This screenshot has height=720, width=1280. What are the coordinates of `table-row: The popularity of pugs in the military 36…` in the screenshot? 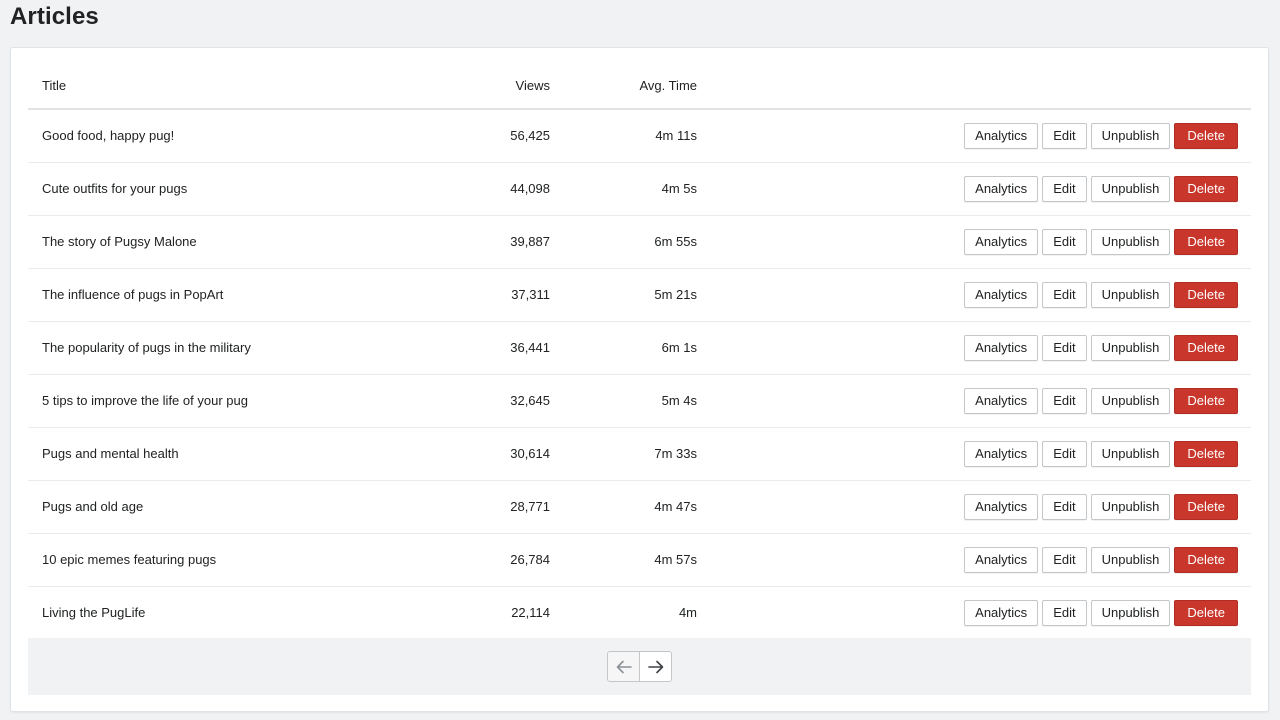 It's located at (639, 348).